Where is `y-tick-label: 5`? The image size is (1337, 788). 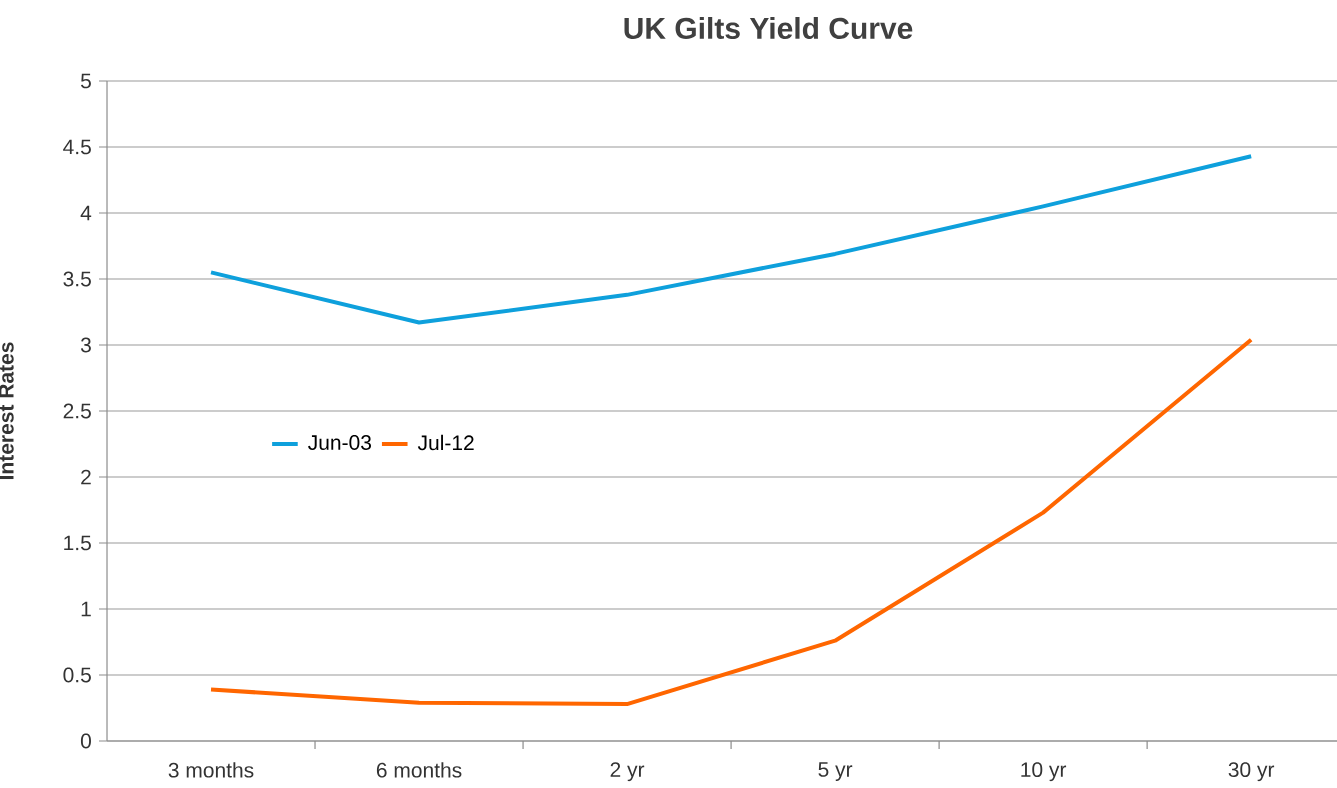
y-tick-label: 5 is located at coordinates (85, 81).